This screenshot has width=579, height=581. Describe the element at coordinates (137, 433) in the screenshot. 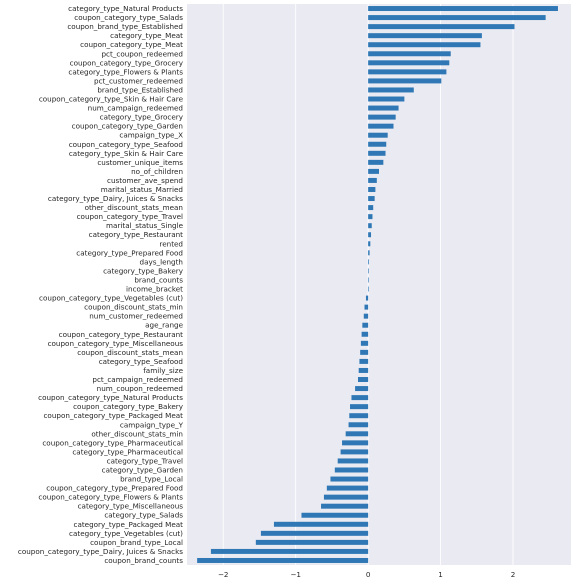

I see `y-tick-label-47: other_discount_stats_min` at that location.